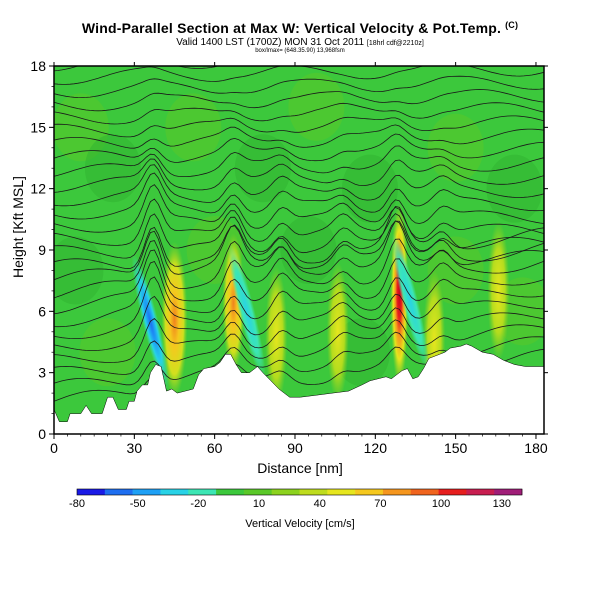  What do you see at coordinates (18, 227) in the screenshot?
I see `y-axis-label: Height [Kft MSL]` at bounding box center [18, 227].